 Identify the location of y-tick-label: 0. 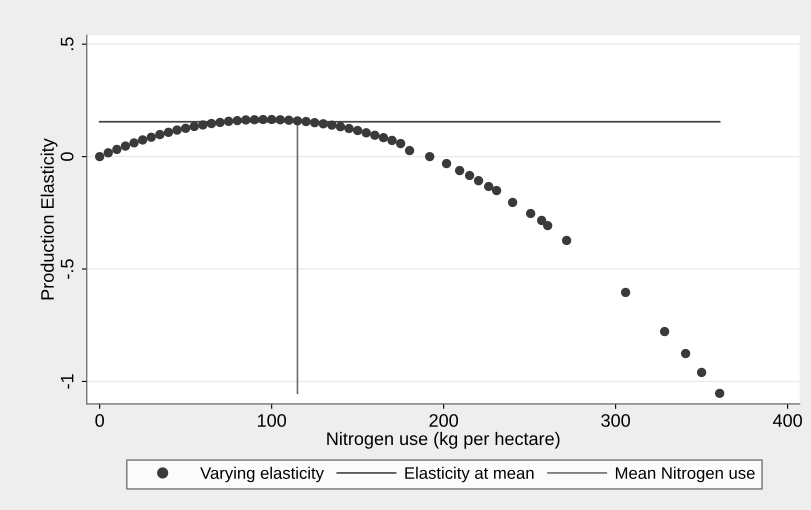
(67, 156).